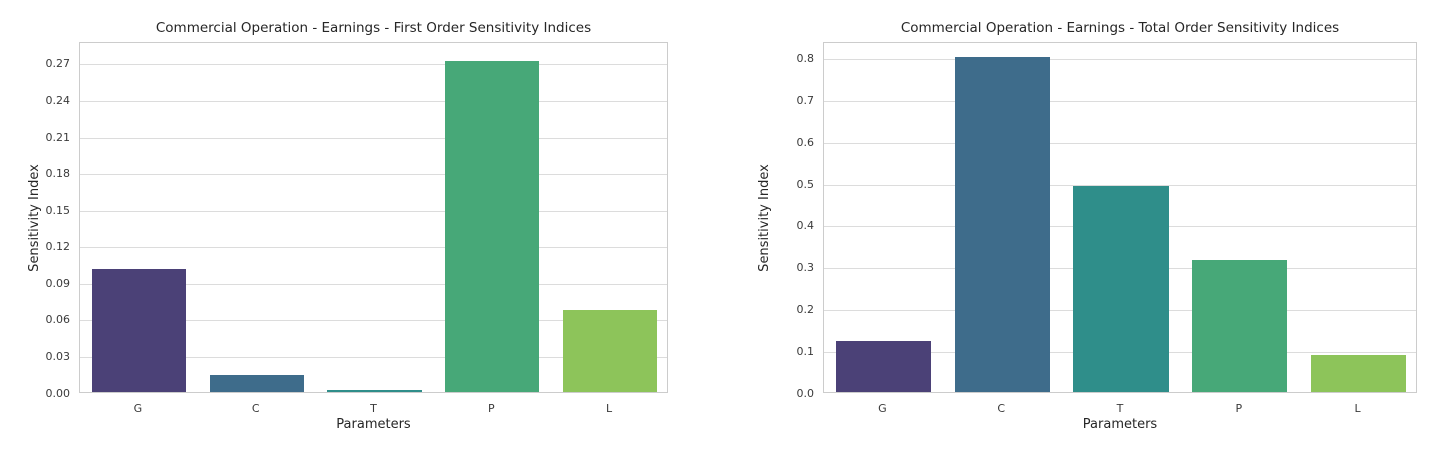  Describe the element at coordinates (805, 351) in the screenshot. I see `y-tick-label: 0.1` at that location.